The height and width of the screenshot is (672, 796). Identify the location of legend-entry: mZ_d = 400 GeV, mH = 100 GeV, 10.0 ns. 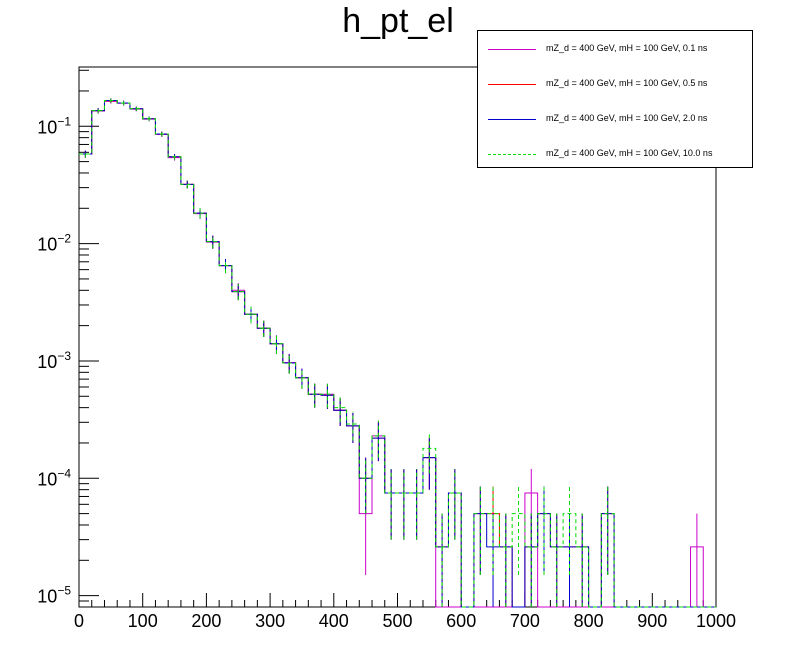
(616, 155).